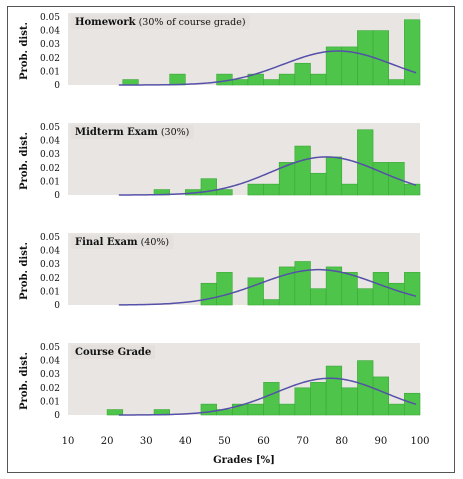 Image resolution: width=463 pixels, height=479 pixels. What do you see at coordinates (116, 132) in the screenshot?
I see `panel-title-main: Midterm Exam` at bounding box center [116, 132].